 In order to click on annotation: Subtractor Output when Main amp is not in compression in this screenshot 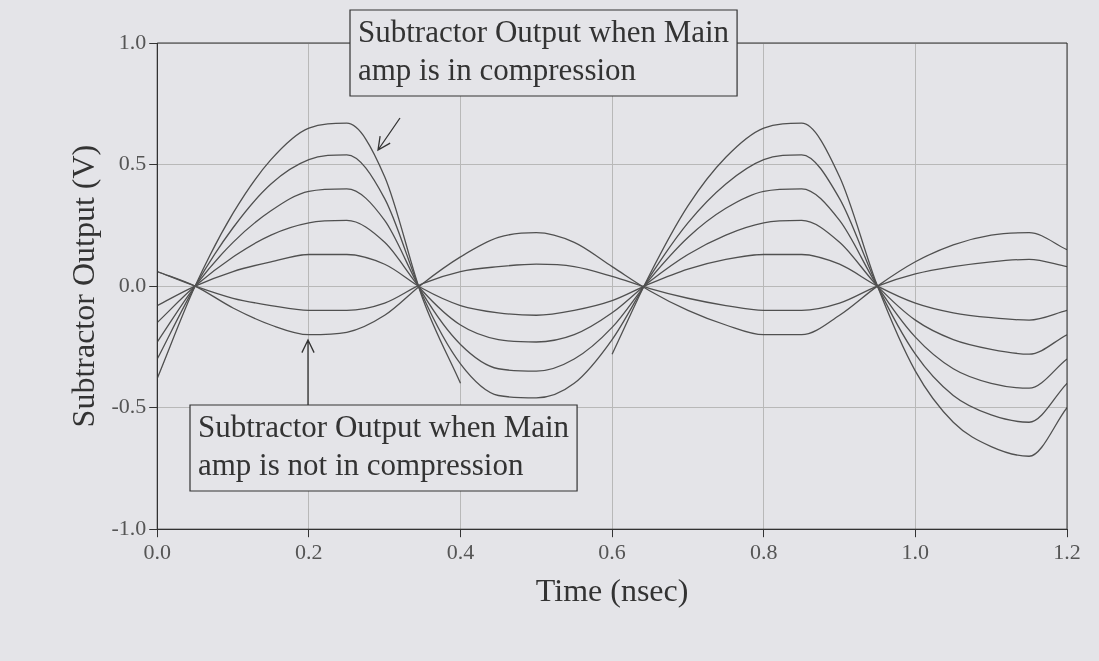, I will do `click(384, 445)`.